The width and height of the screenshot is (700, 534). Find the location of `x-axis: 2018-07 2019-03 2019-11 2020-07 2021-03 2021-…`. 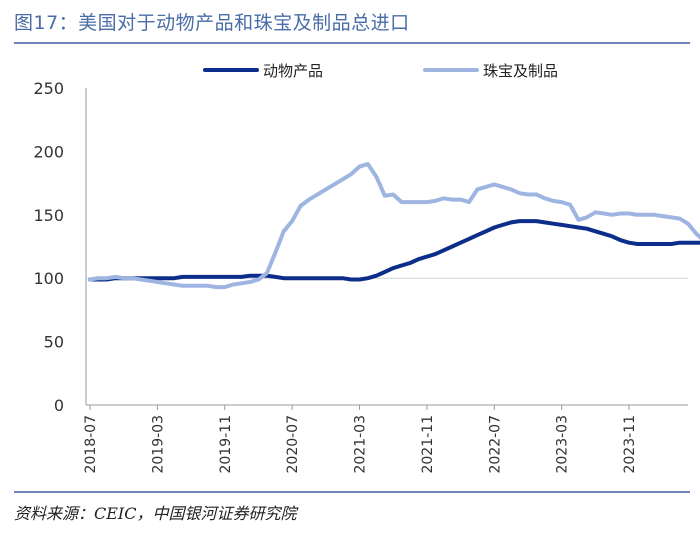

x-axis: 2018-07 2019-03 2019-11 2020-07 2021-03 2021-… is located at coordinates (385, 439).